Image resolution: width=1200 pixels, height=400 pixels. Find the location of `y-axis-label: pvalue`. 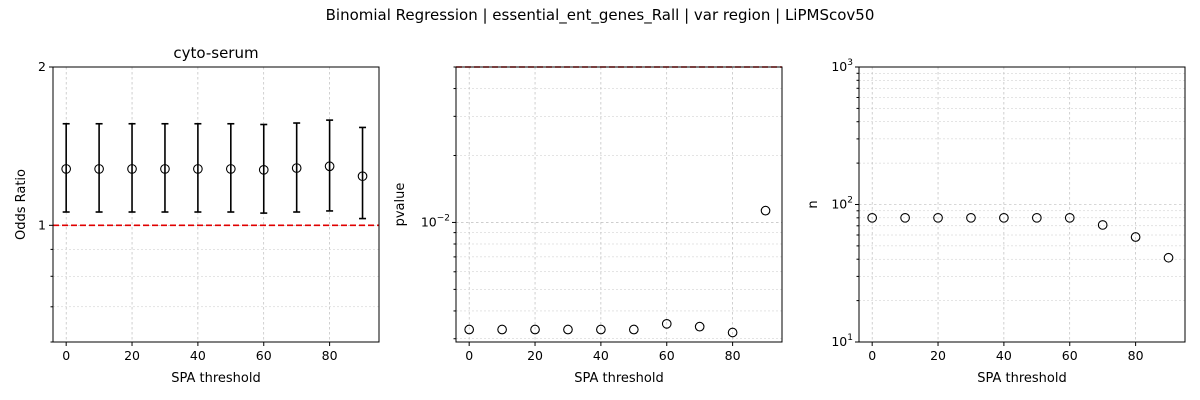

y-axis-label: pvalue is located at coordinates (400, 205).